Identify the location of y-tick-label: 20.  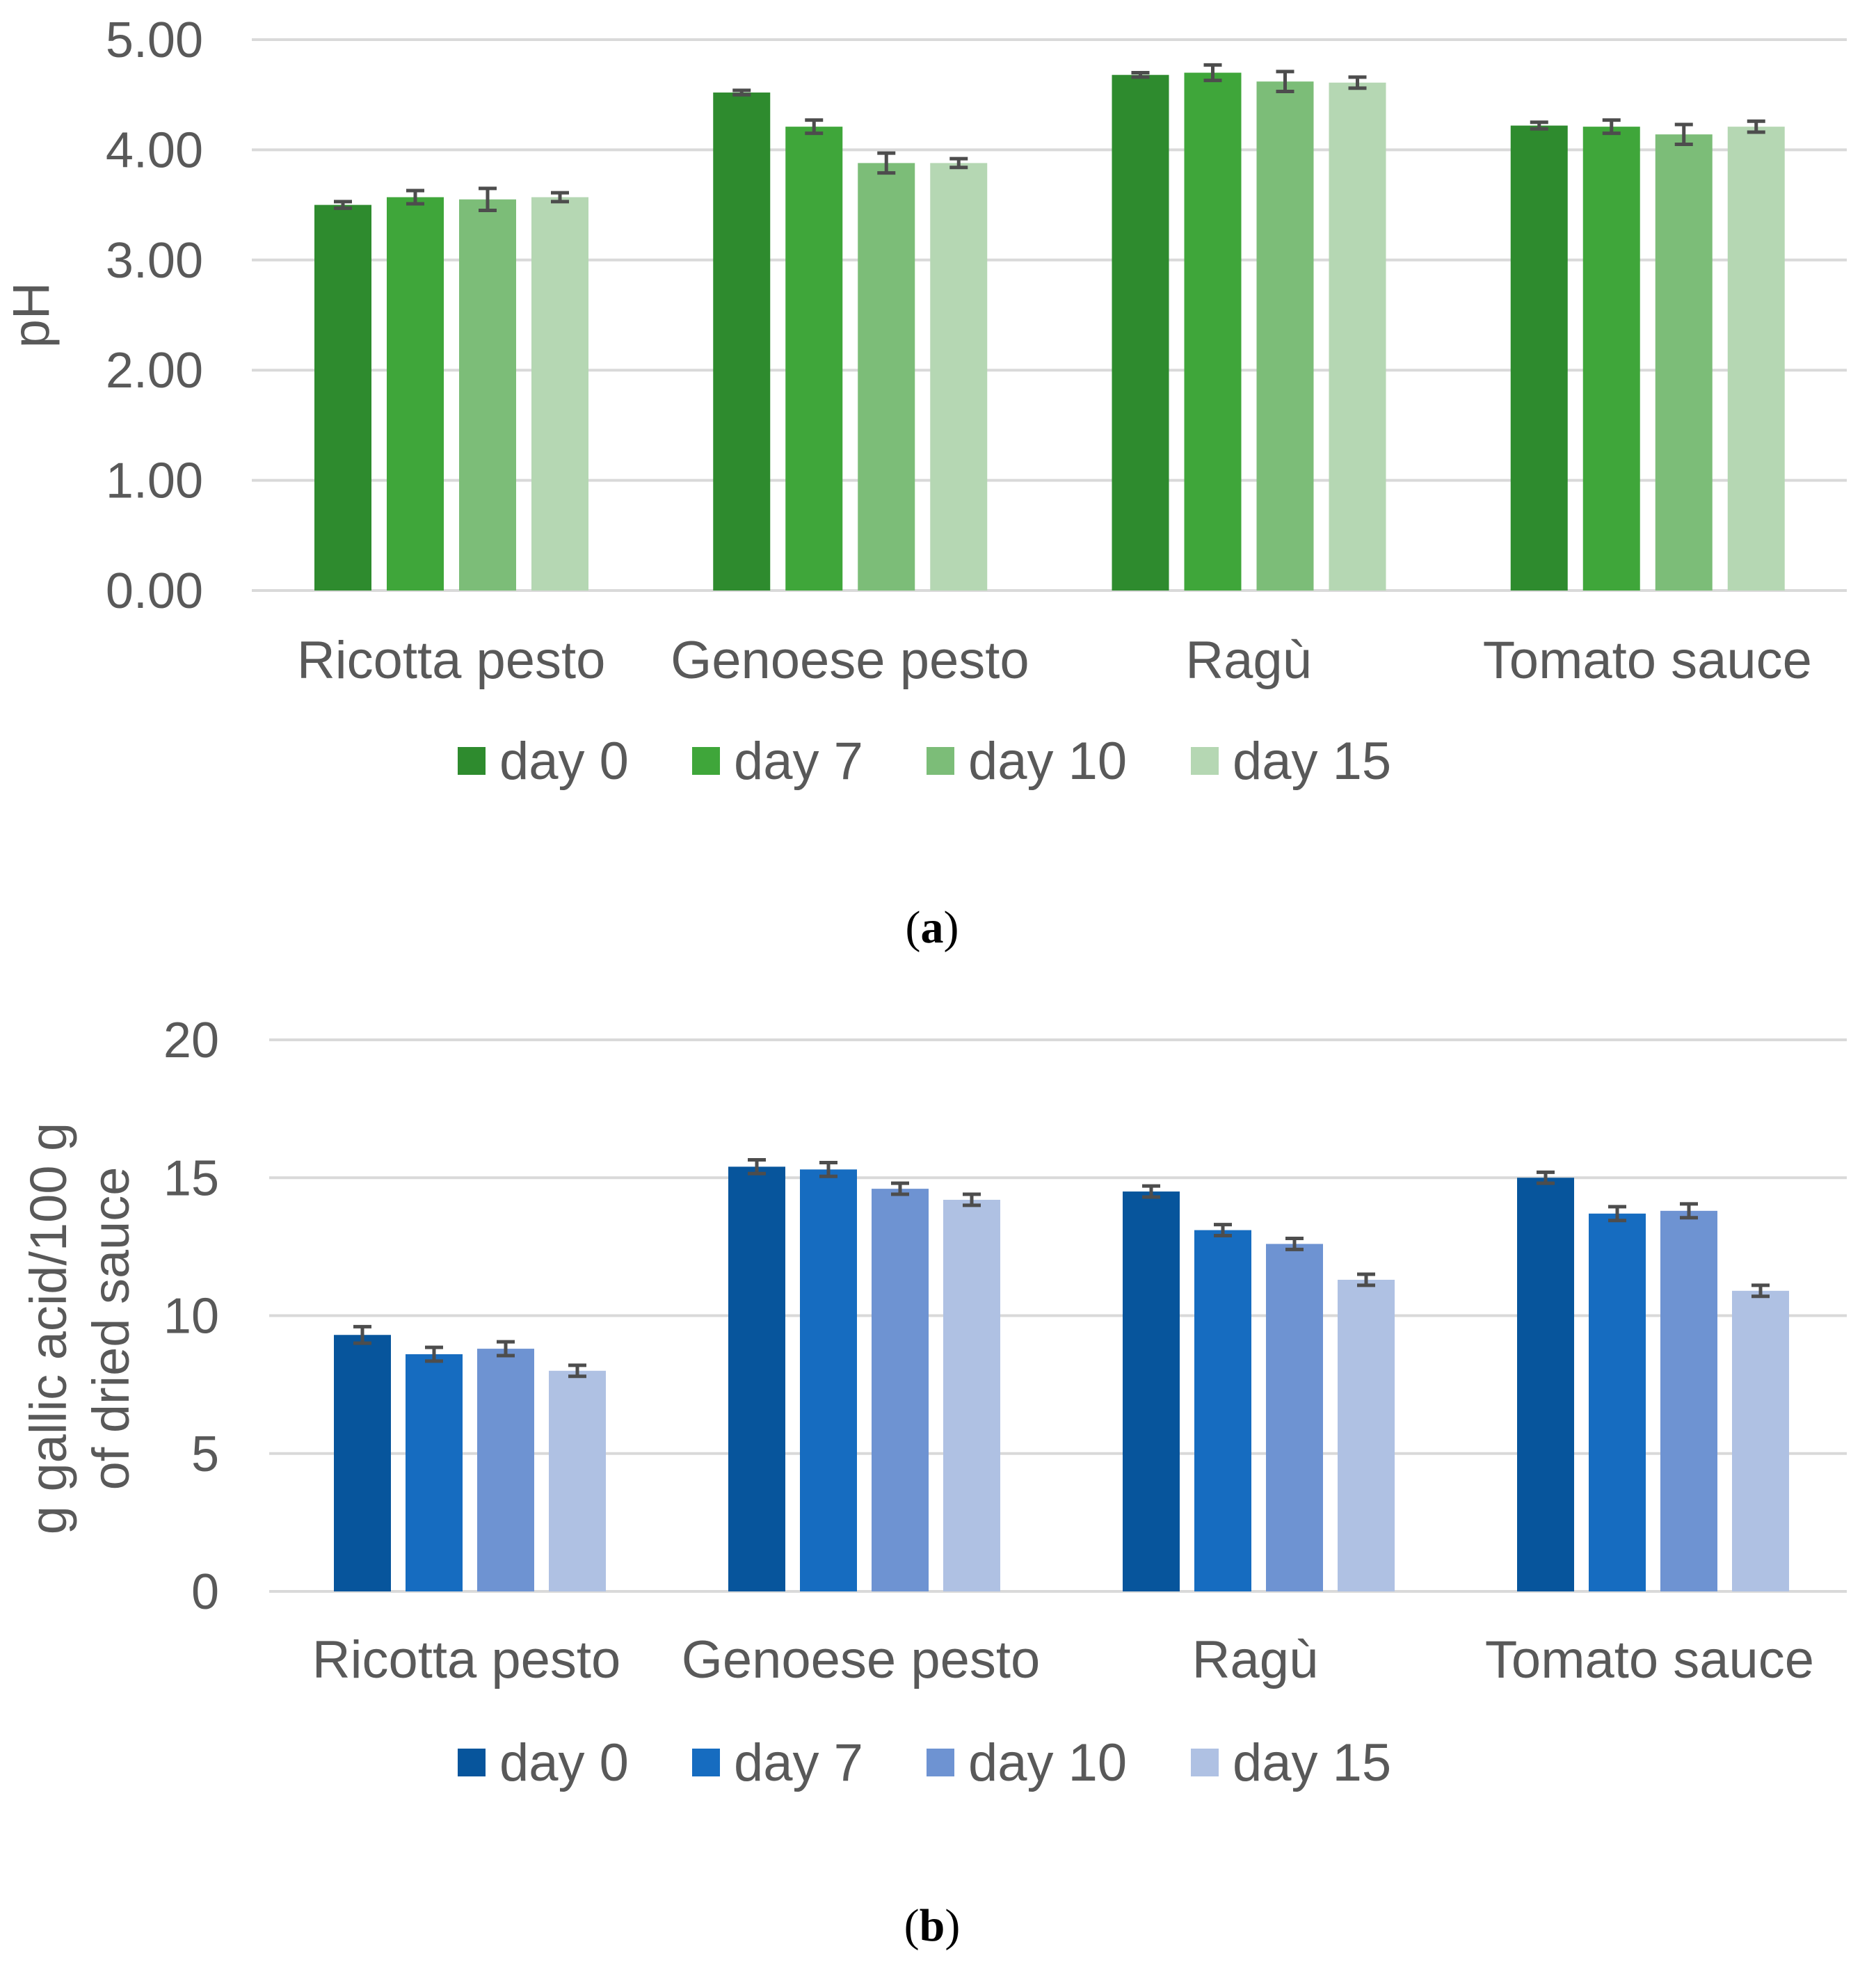
(191, 1040).